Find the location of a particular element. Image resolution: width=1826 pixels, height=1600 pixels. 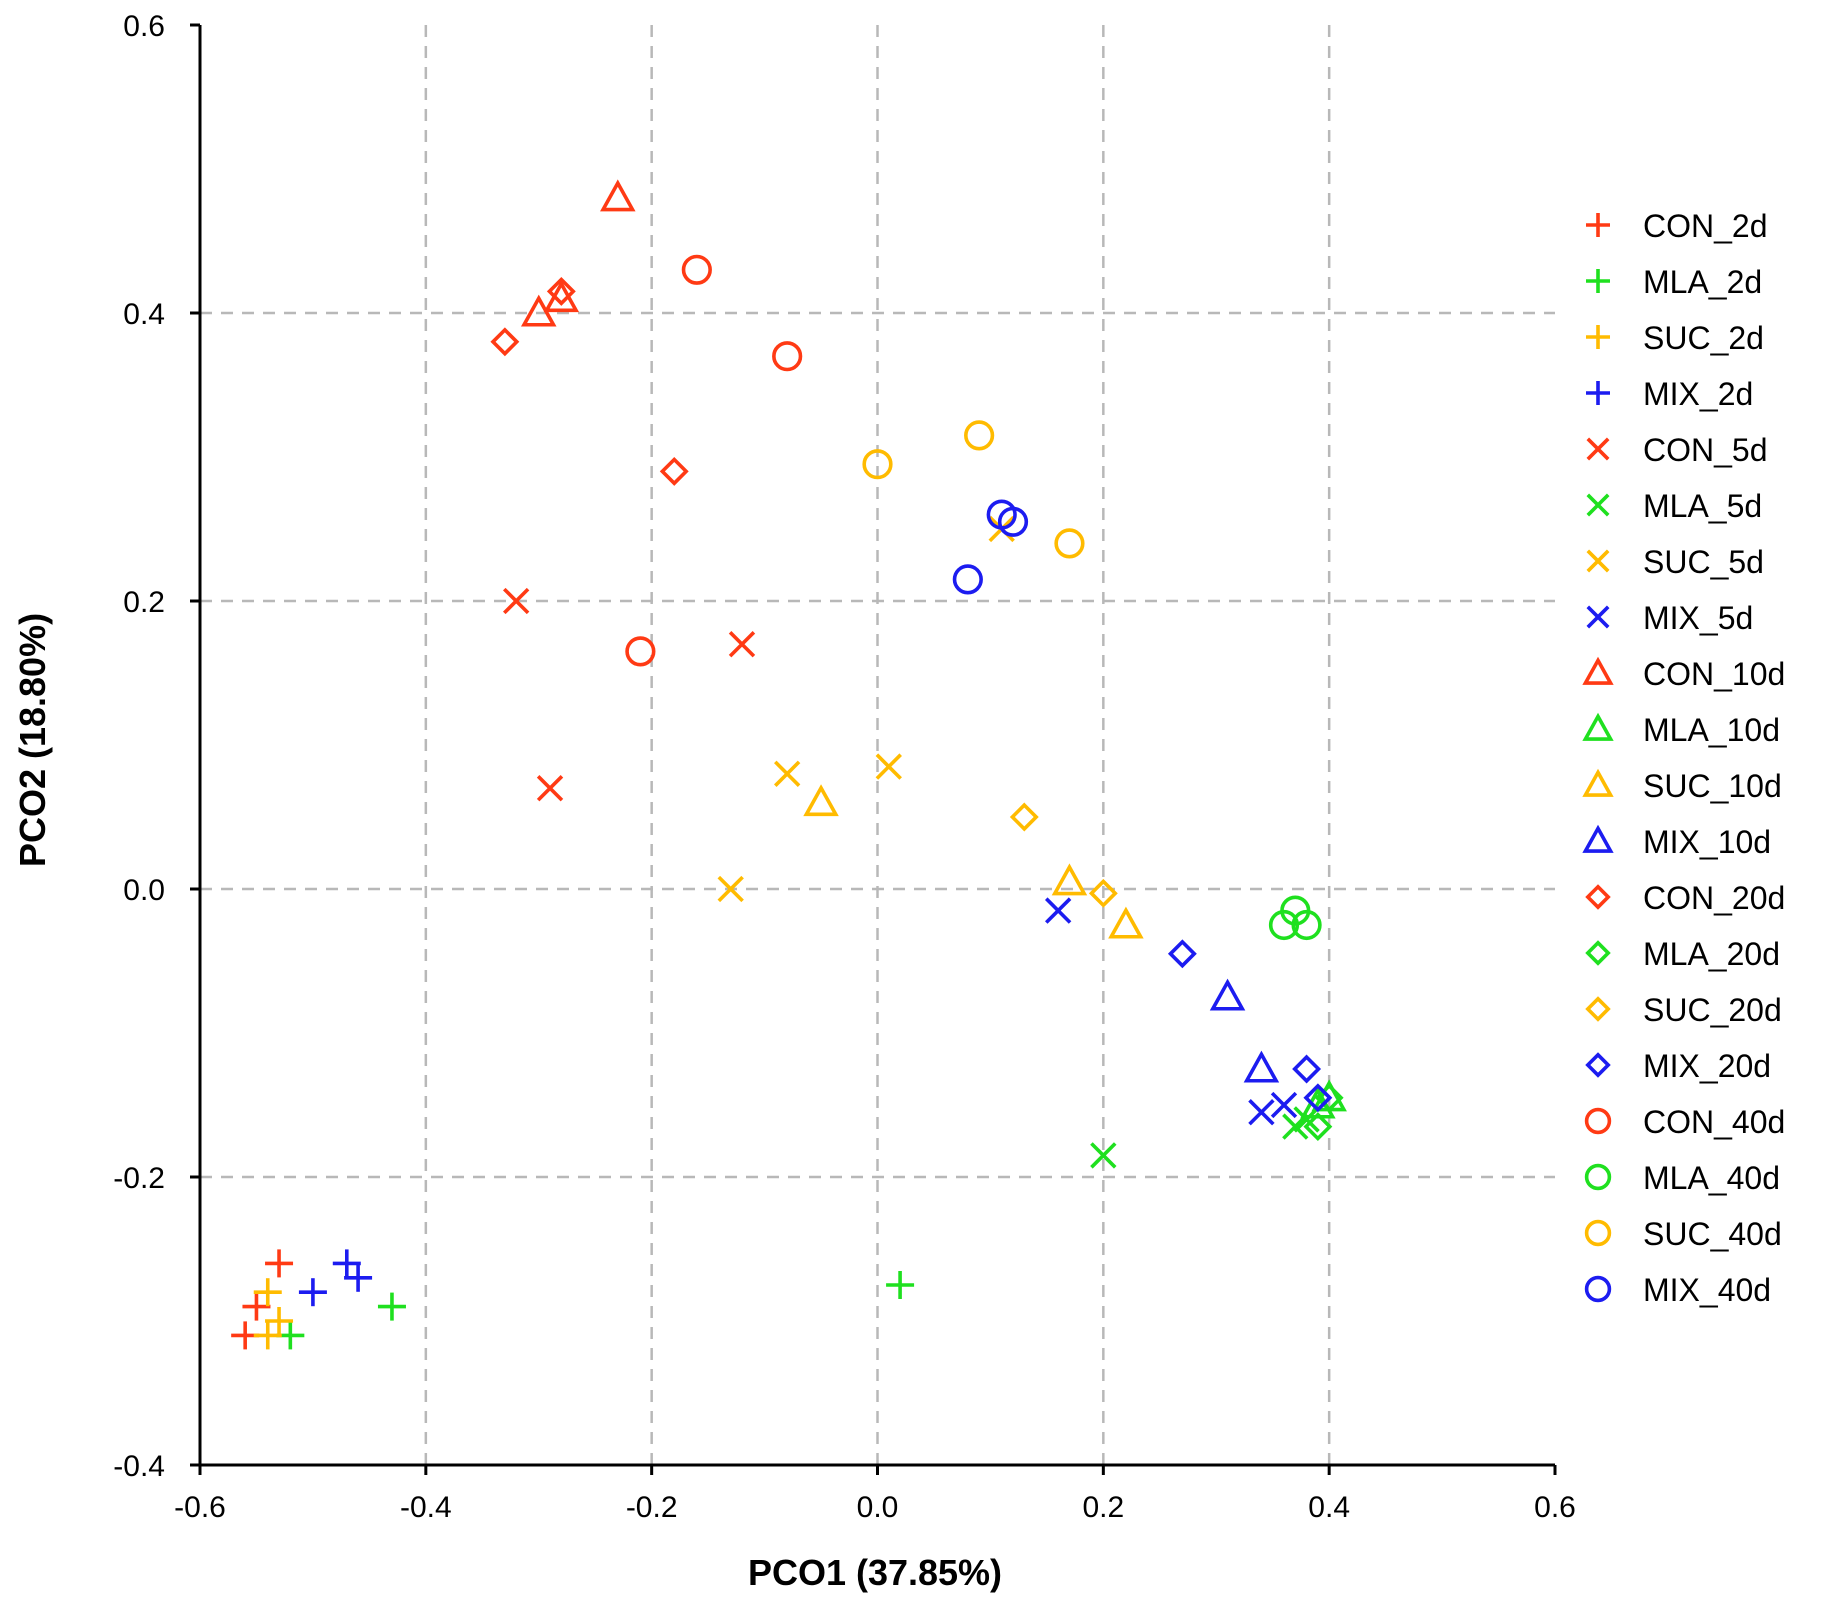

legend-item-mix_40d: MIX_40d is located at coordinates (1677, 1290).